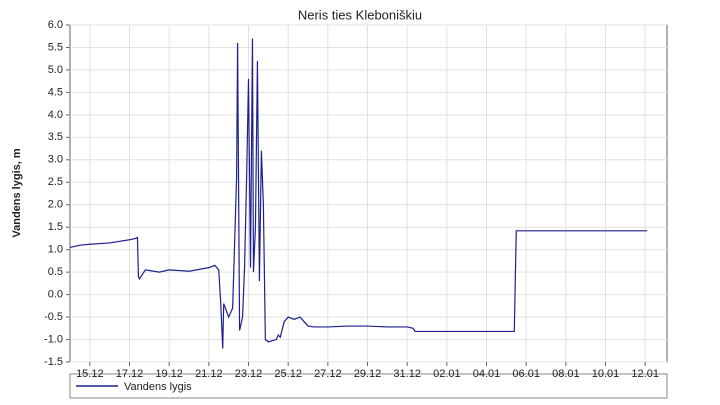 This screenshot has height=405, width=720. What do you see at coordinates (158, 387) in the screenshot?
I see `legend-label: Vandens lygis` at bounding box center [158, 387].